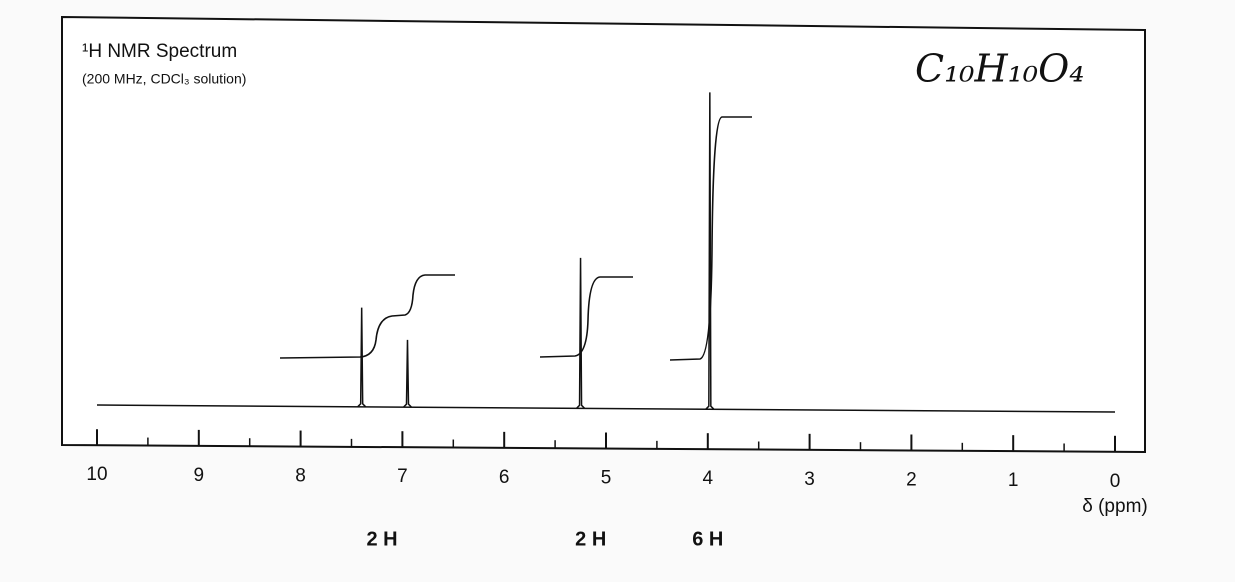 The height and width of the screenshot is (582, 1235). What do you see at coordinates (199, 475) in the screenshot?
I see `x-tick-label: 9` at bounding box center [199, 475].